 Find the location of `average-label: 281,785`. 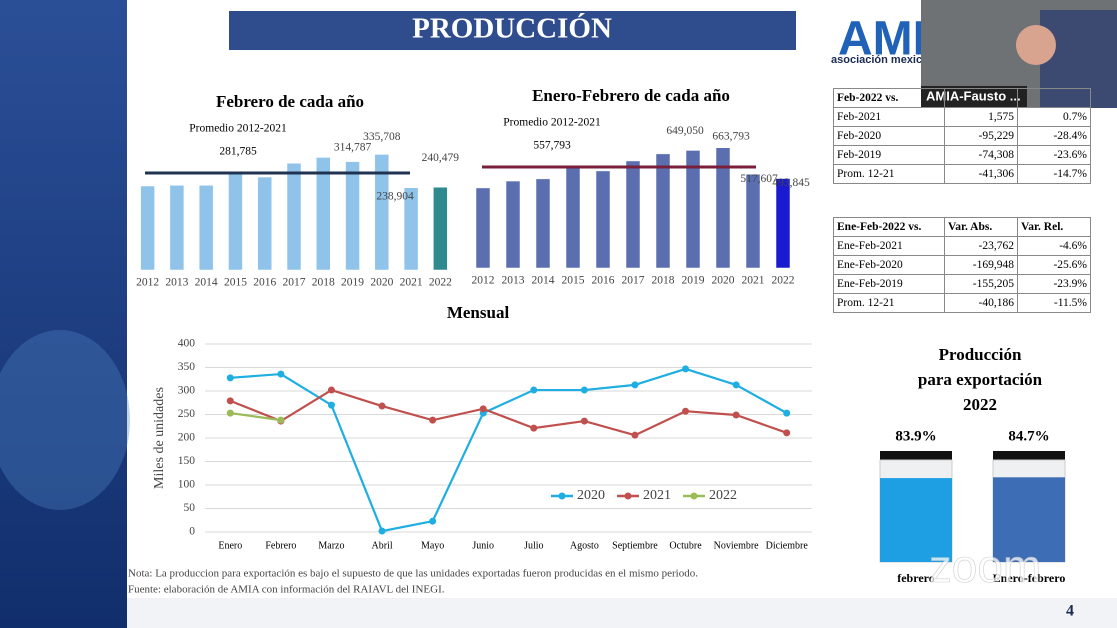

average-label: 281,785 is located at coordinates (238, 152).